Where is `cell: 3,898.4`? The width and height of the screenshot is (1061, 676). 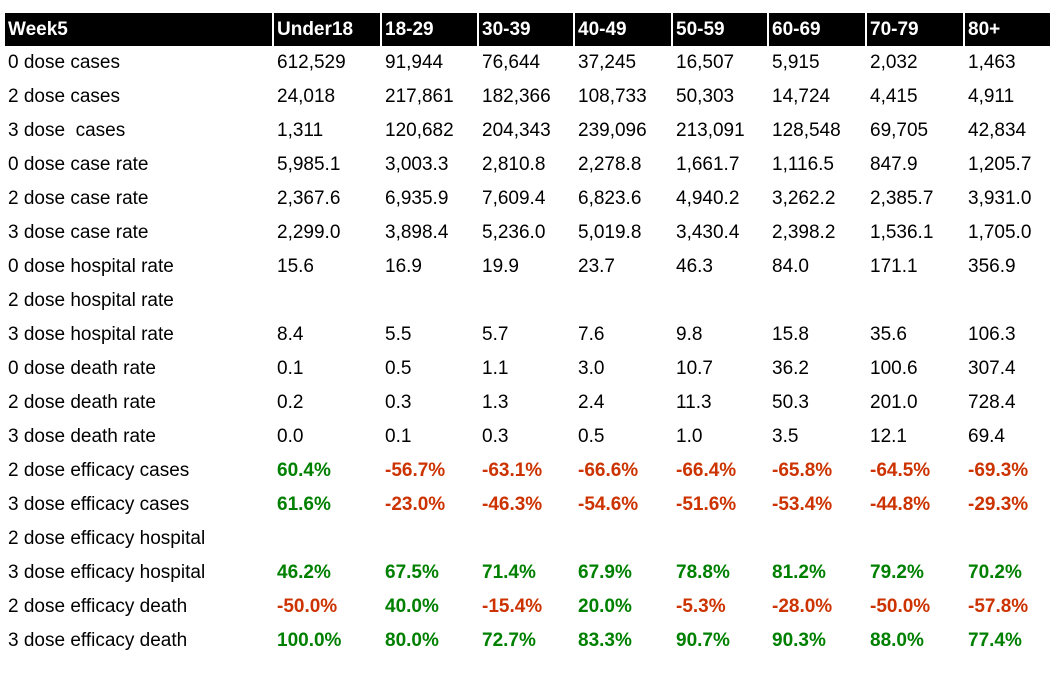
cell: 3,898.4 is located at coordinates (417, 232).